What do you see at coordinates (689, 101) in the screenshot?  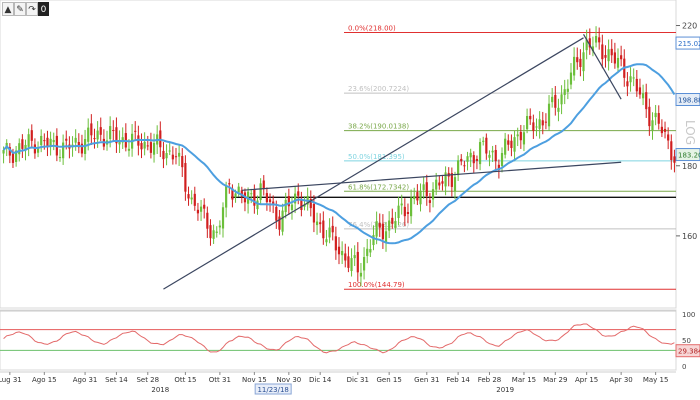 I see `ma-value-tag: 198.8818` at bounding box center [689, 101].